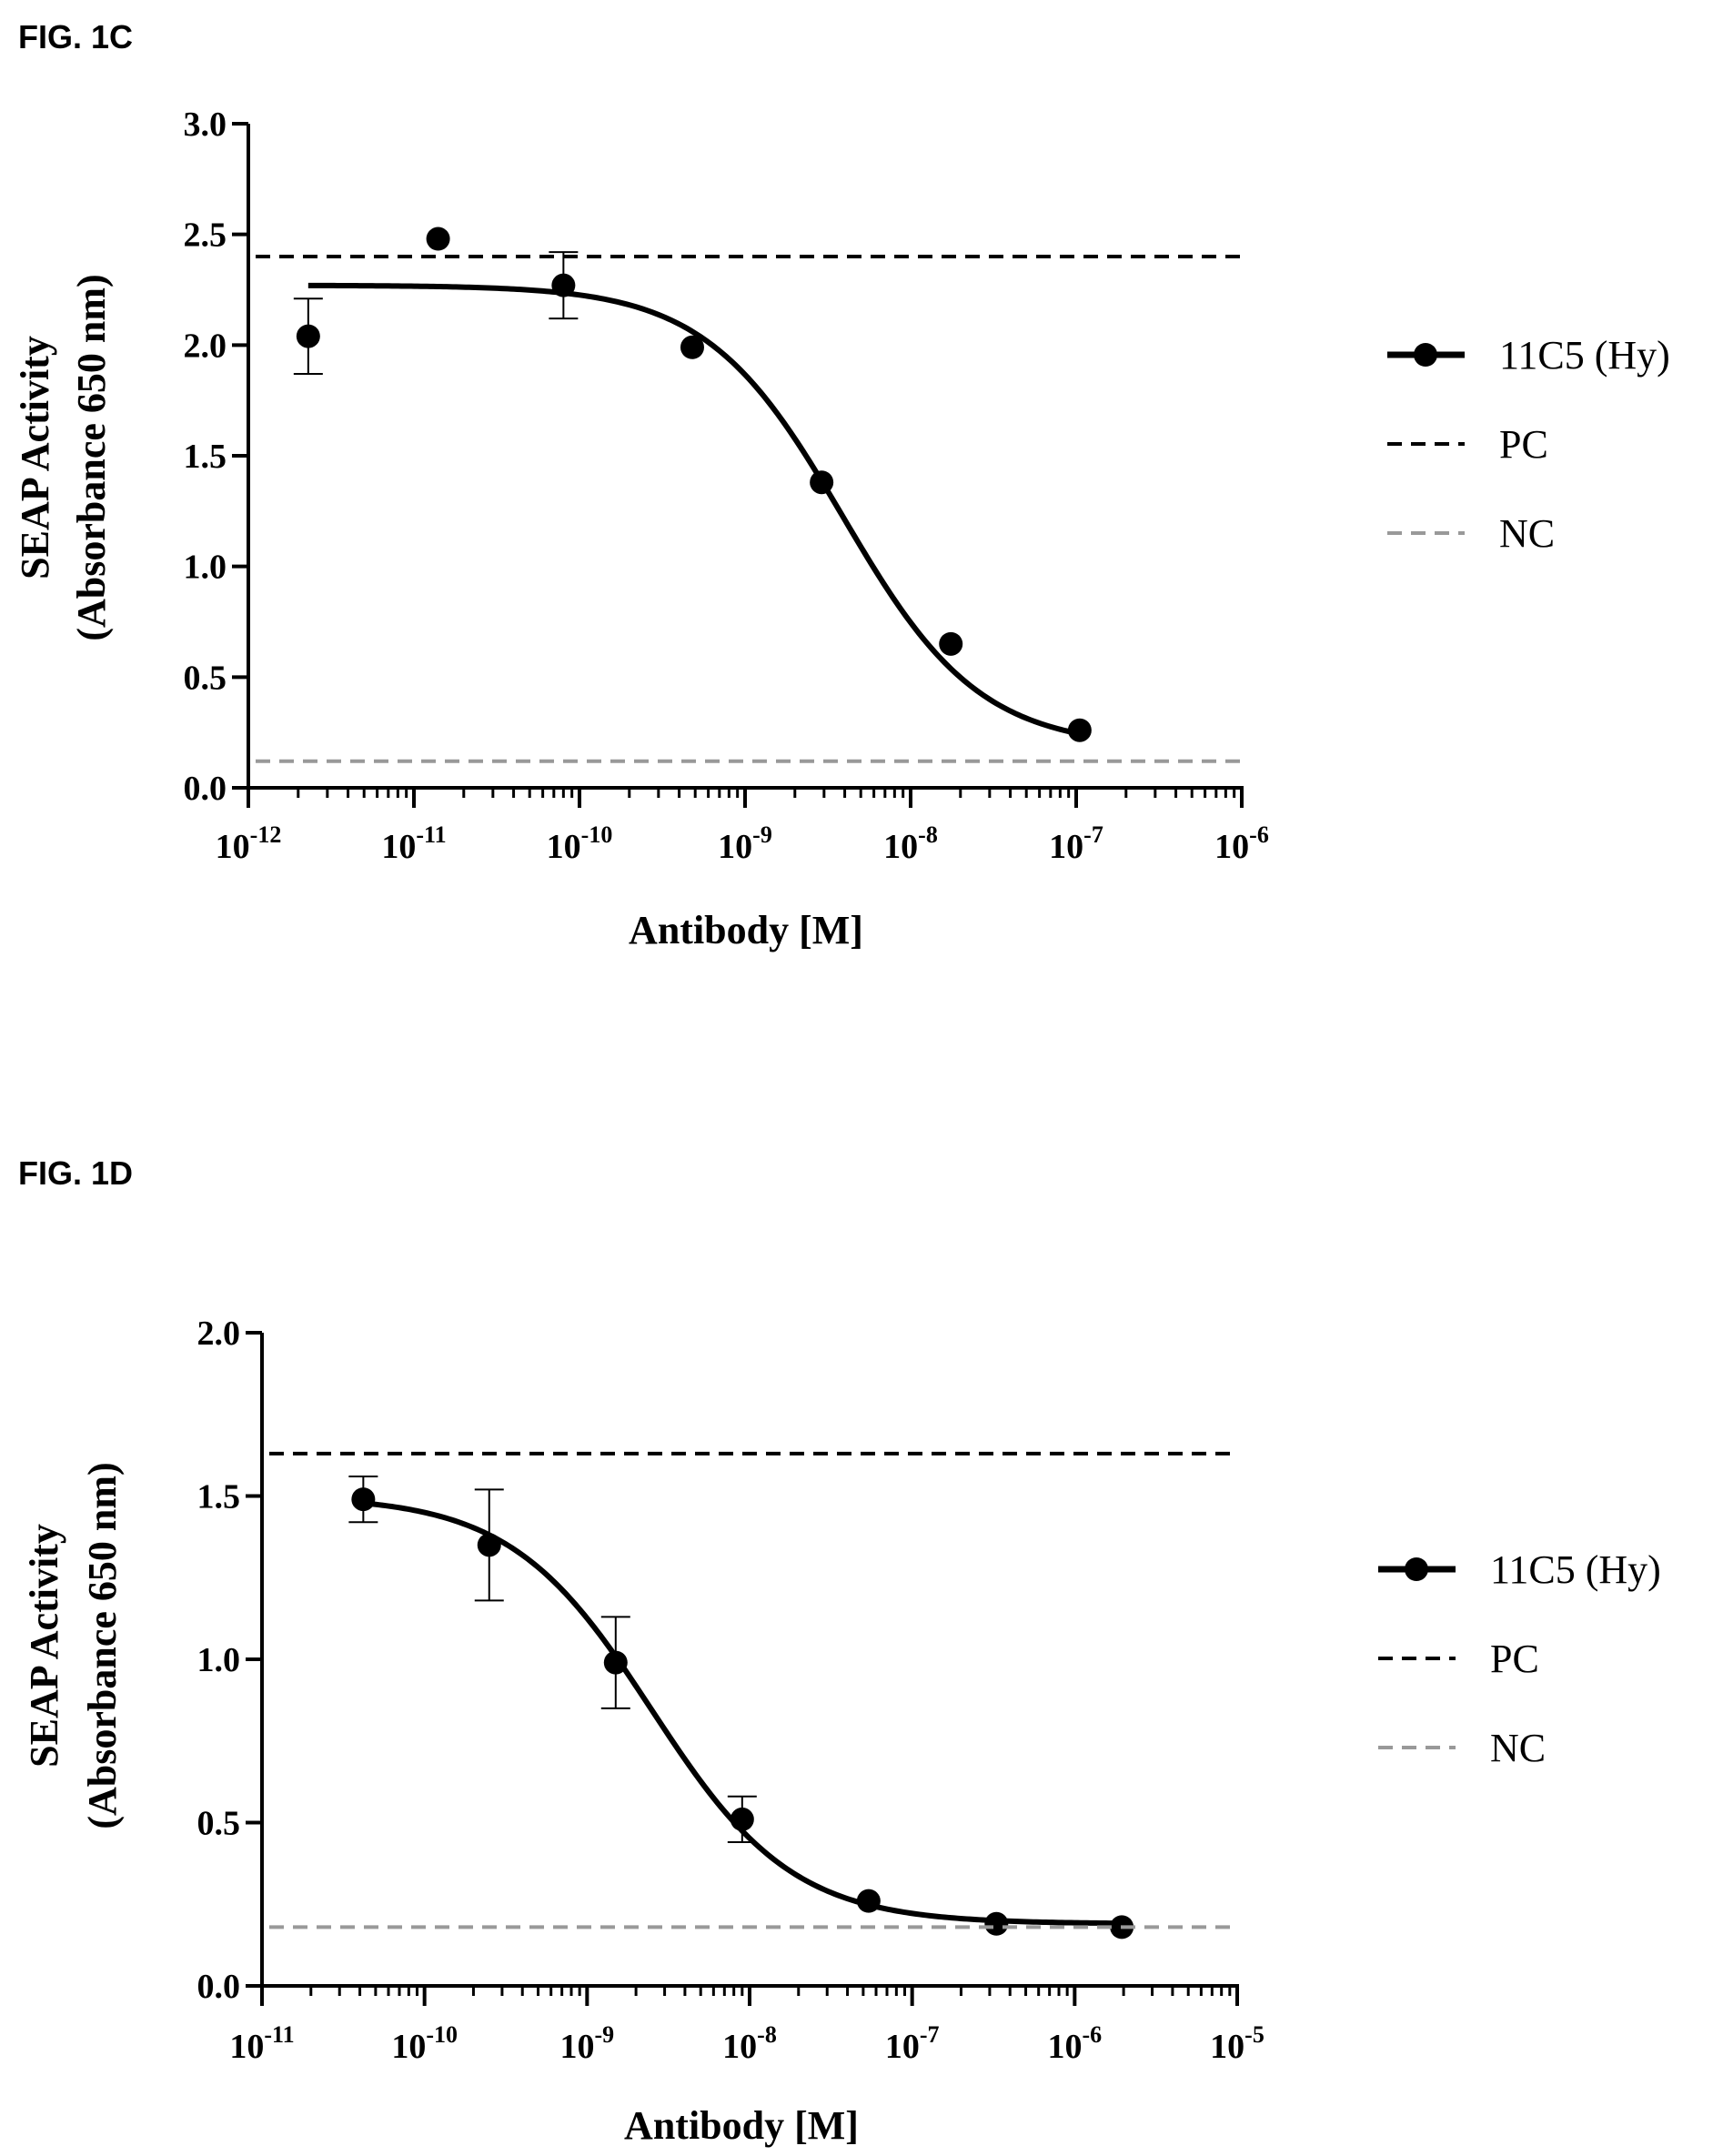 This screenshot has width=1733, height=2156. What do you see at coordinates (1237, 2043) in the screenshot?
I see `x-tick-label: 10⁻⁵` at bounding box center [1237, 2043].